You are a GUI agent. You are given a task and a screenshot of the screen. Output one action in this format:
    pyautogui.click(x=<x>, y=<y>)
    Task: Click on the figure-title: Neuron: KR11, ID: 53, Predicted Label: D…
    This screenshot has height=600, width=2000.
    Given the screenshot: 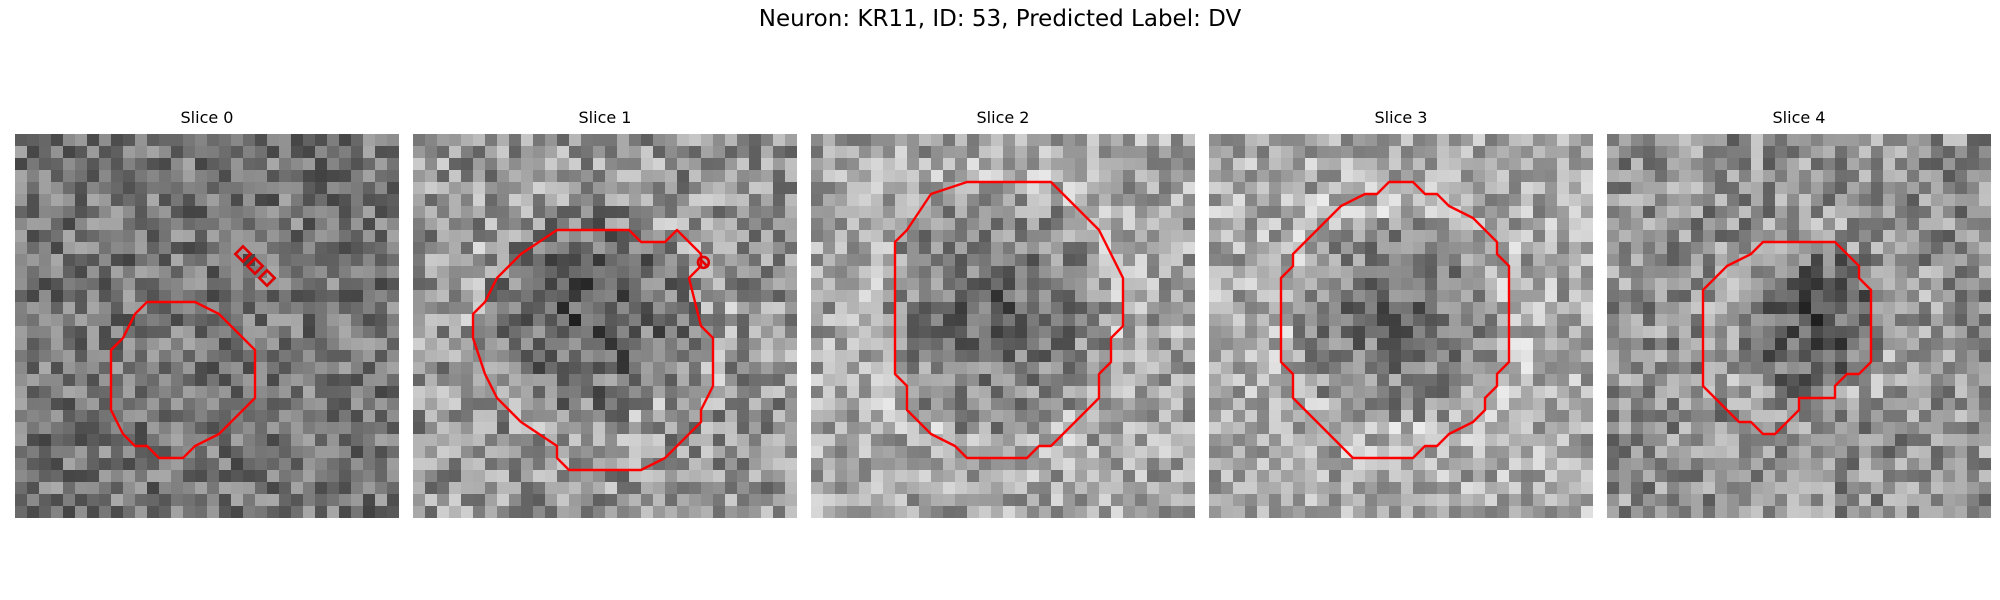 What is the action you would take?
    pyautogui.click(x=1000, y=19)
    